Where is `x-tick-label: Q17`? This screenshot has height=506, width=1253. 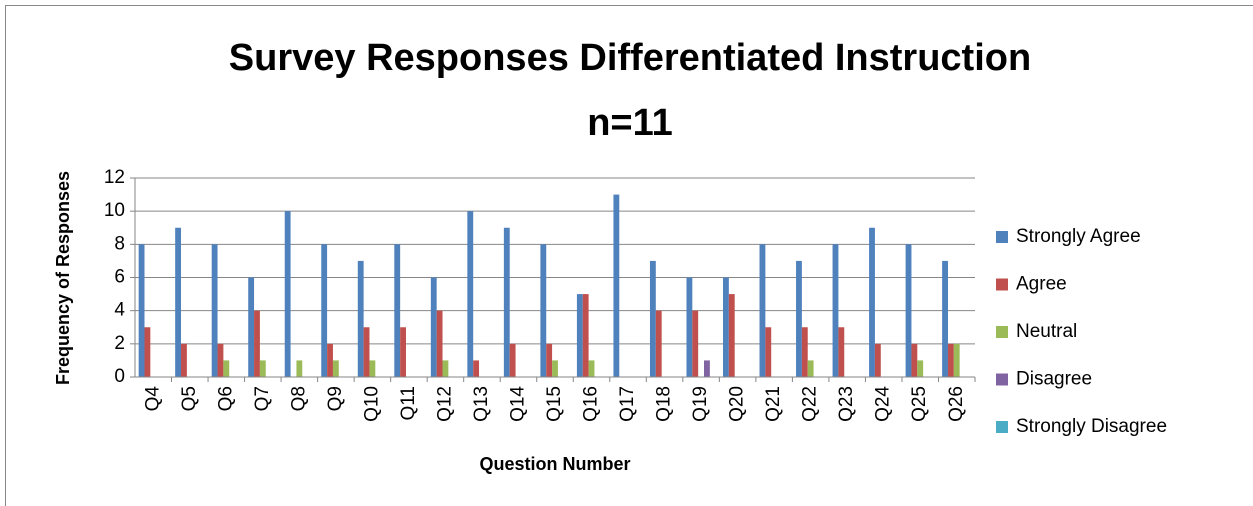 x-tick-label: Q17 is located at coordinates (627, 404).